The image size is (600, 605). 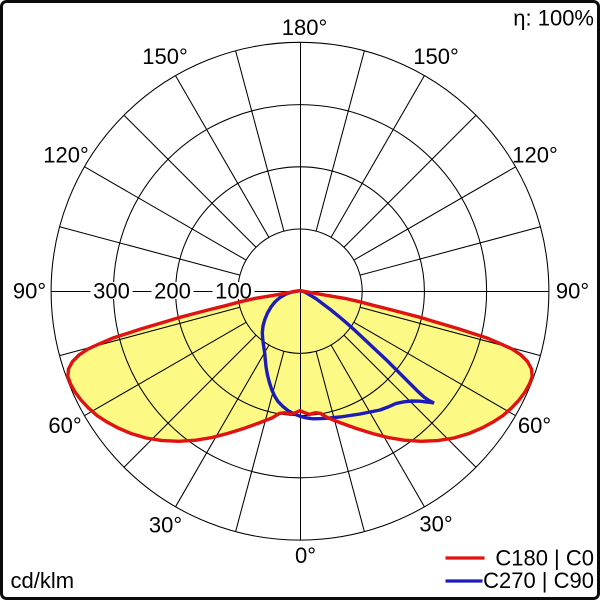 I want to click on svg-text: 180°, so click(x=305, y=27).